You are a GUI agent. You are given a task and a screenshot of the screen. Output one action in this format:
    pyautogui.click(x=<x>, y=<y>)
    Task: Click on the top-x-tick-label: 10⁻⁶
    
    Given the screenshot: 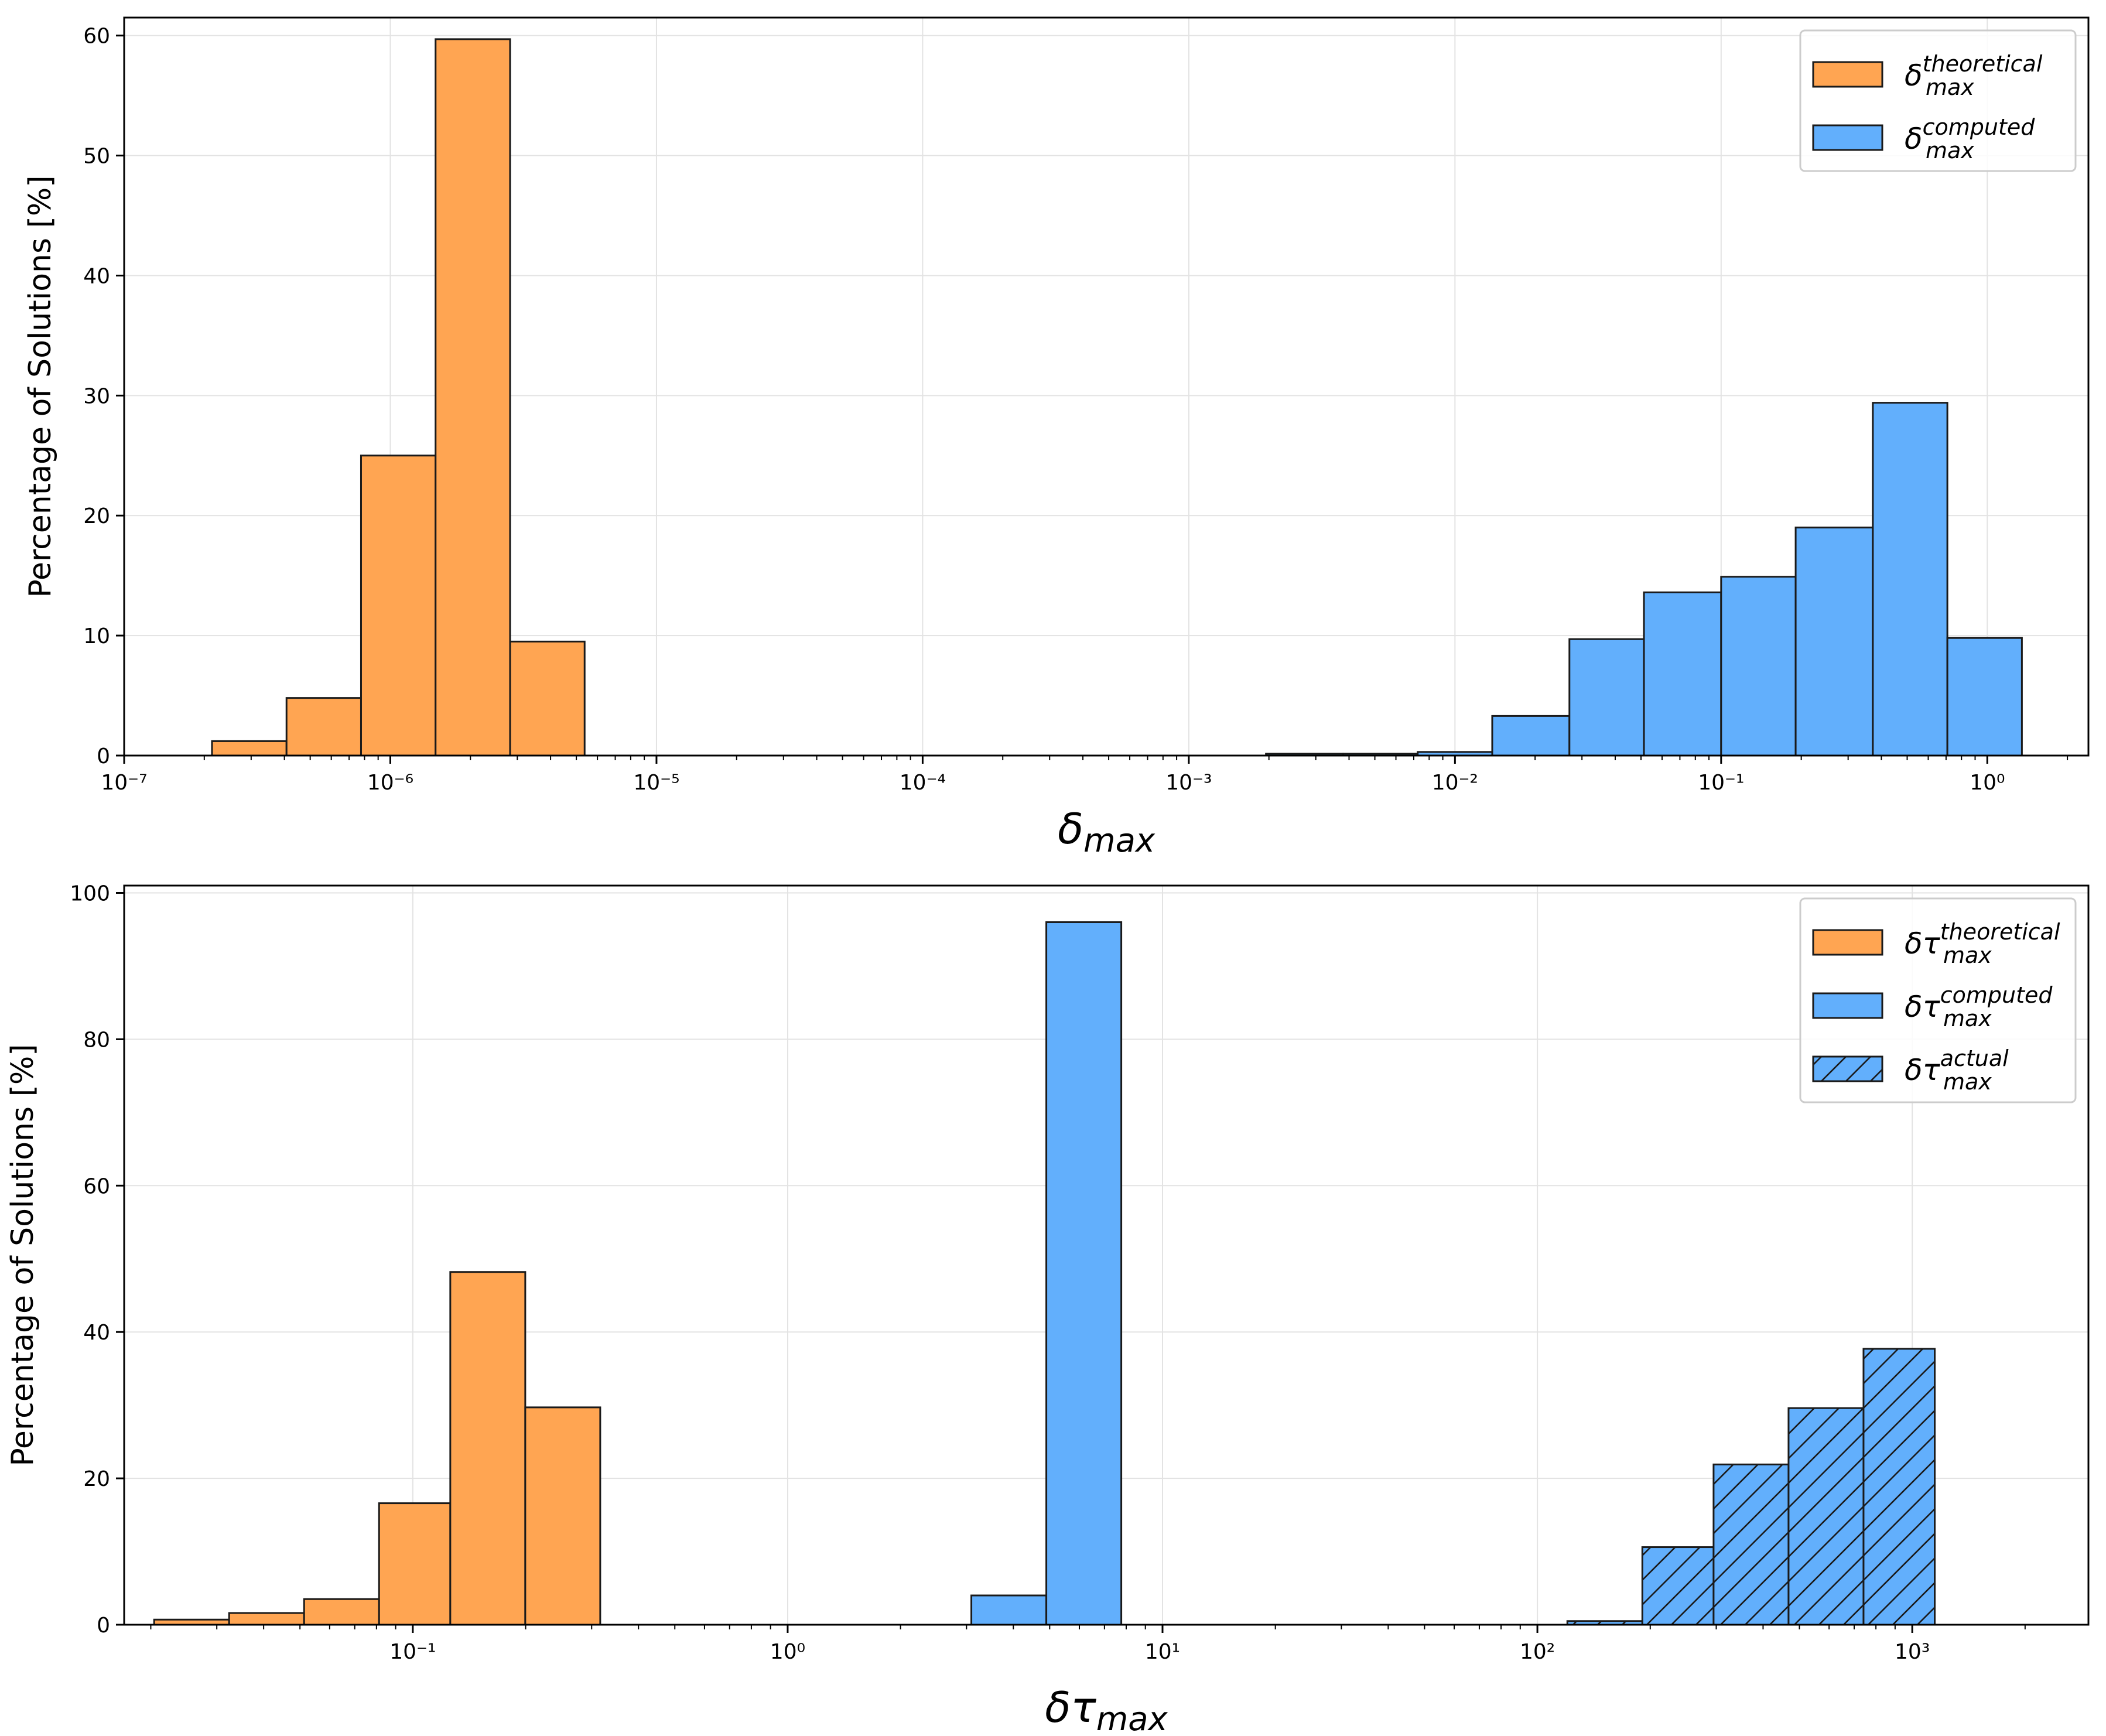 What is the action you would take?
    pyautogui.click(x=390, y=783)
    